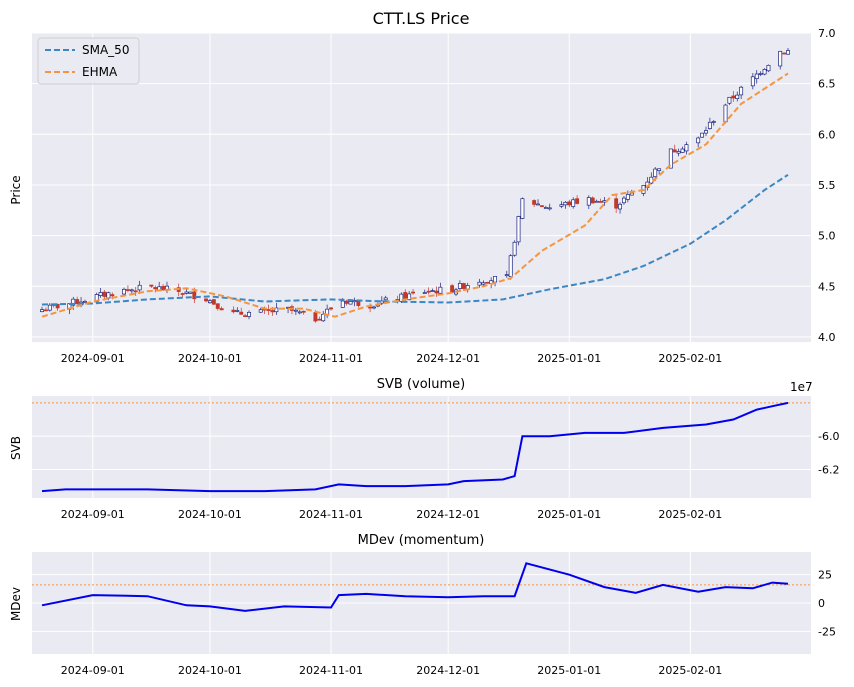 This screenshot has width=854, height=687. I want to click on mdev-line, so click(415, 587).